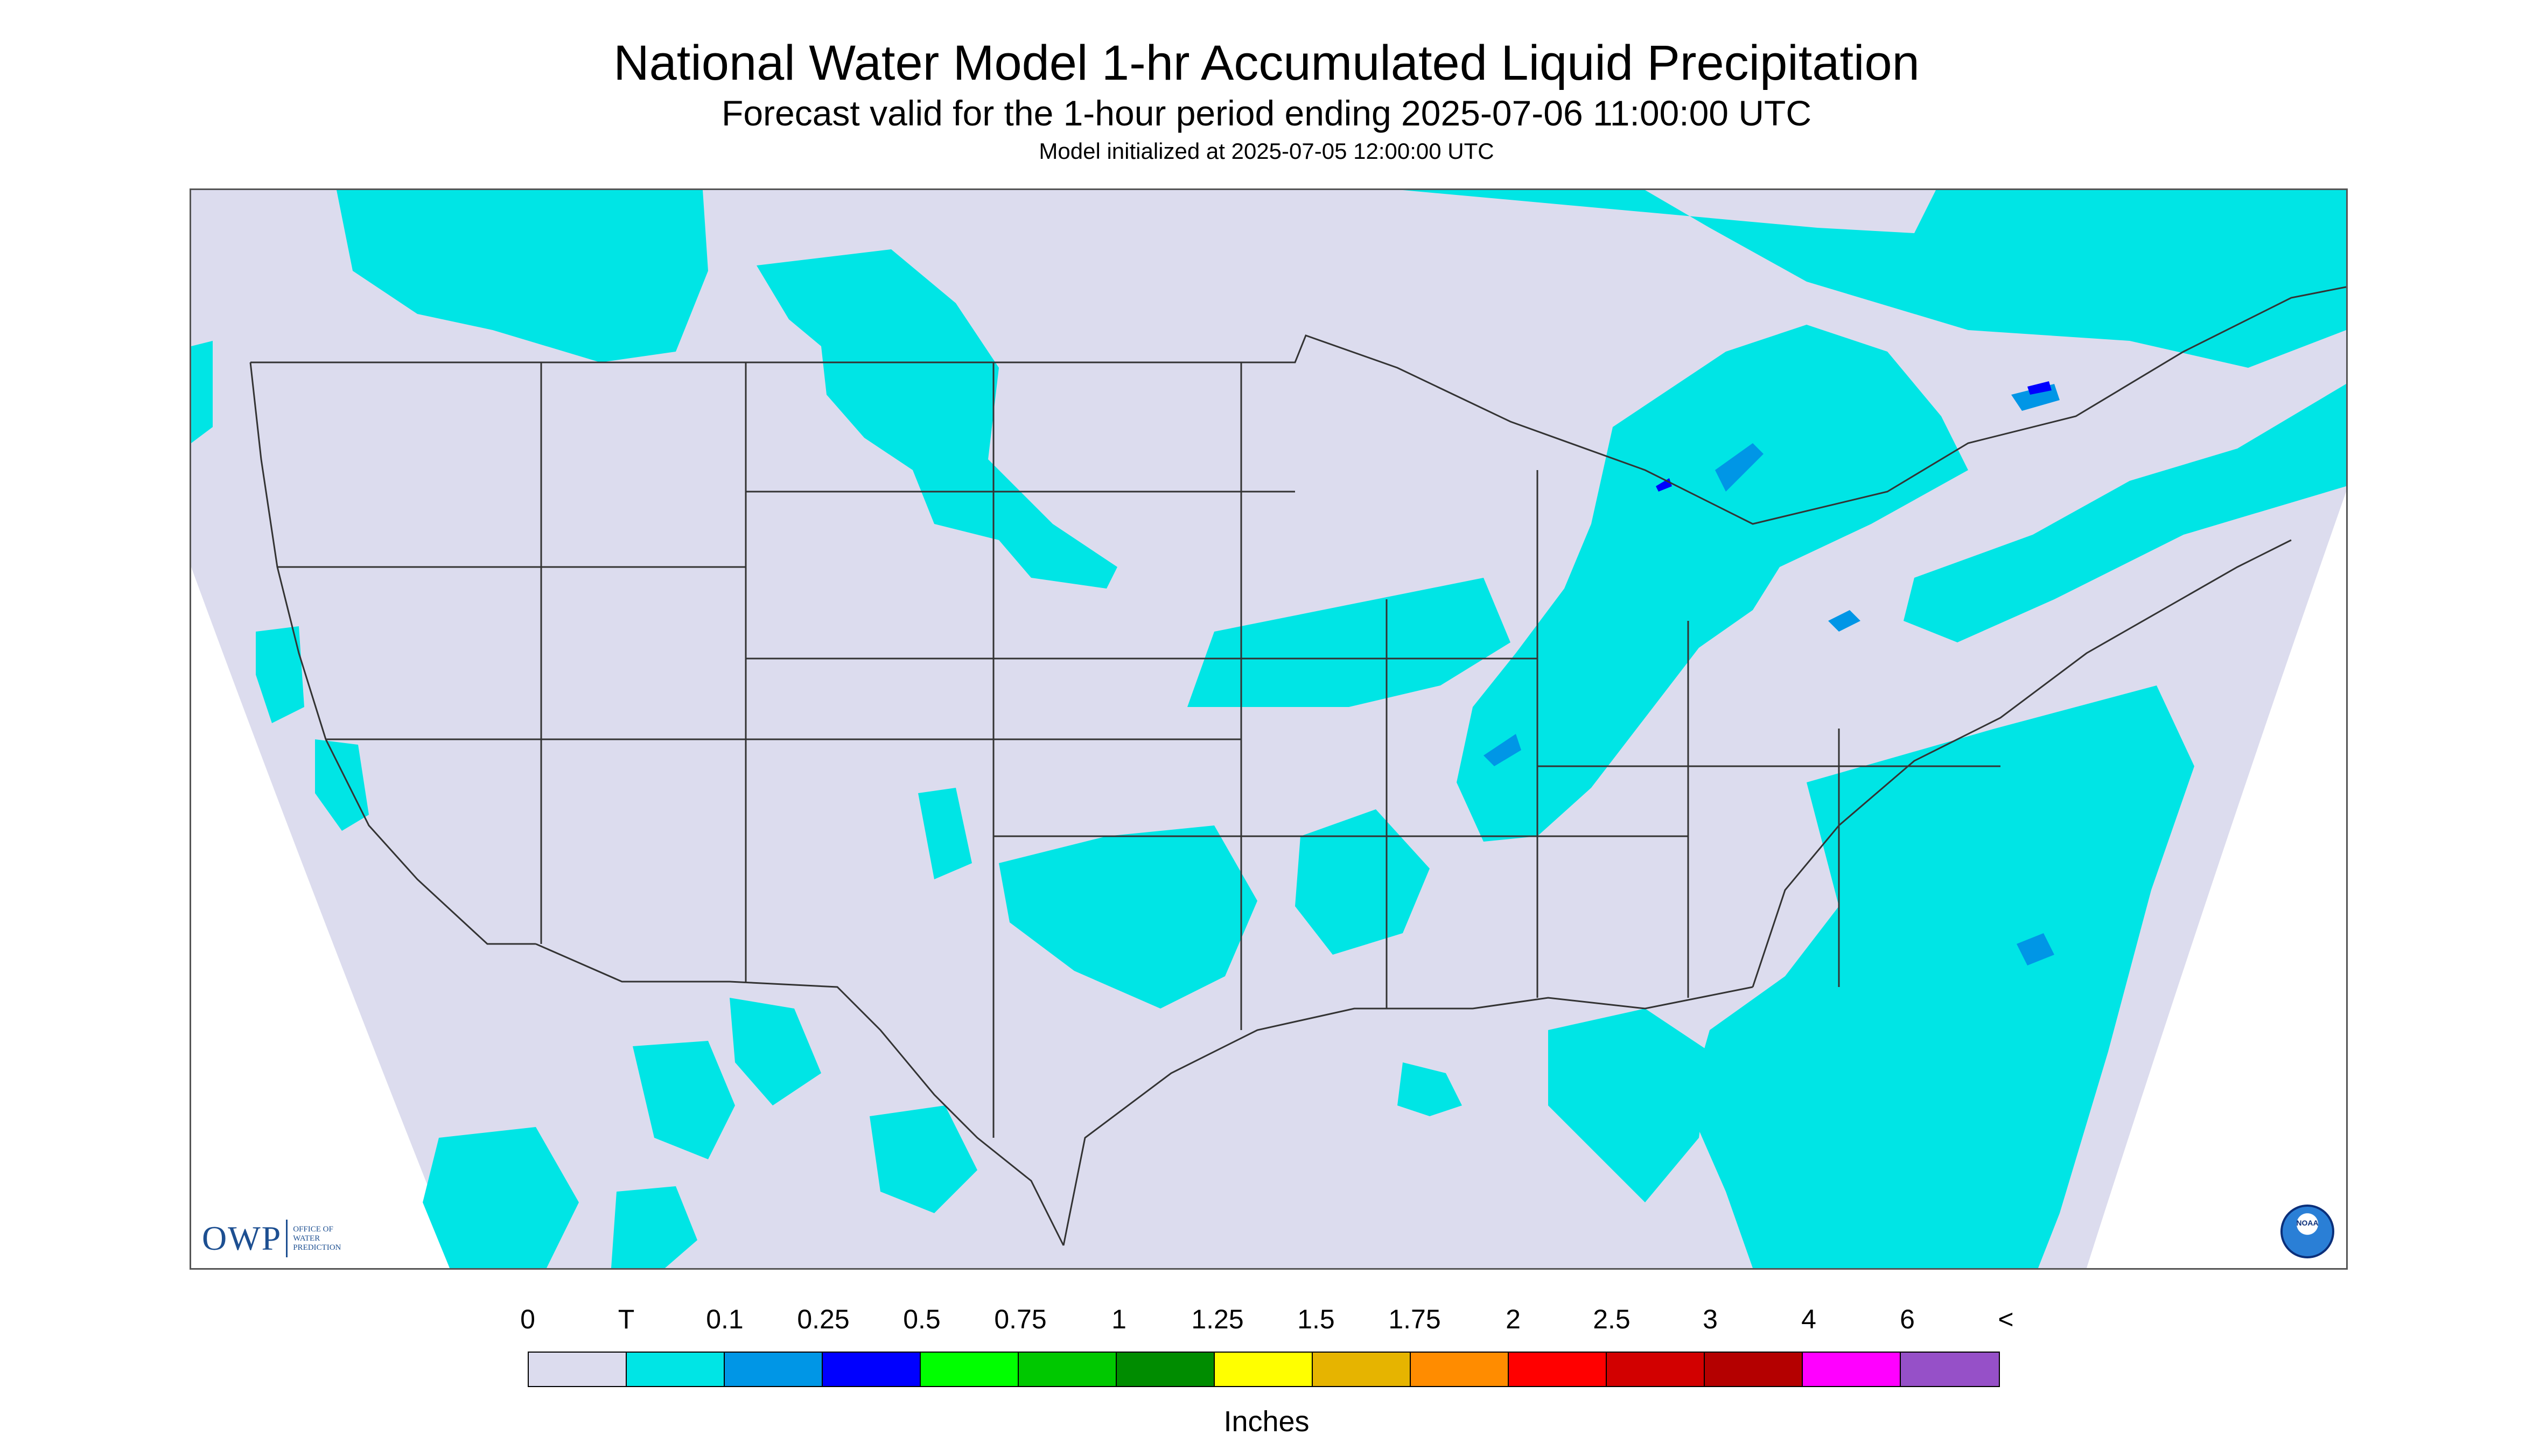 The image size is (2533, 1456). I want to click on us-canada-border, so click(1298, 405).